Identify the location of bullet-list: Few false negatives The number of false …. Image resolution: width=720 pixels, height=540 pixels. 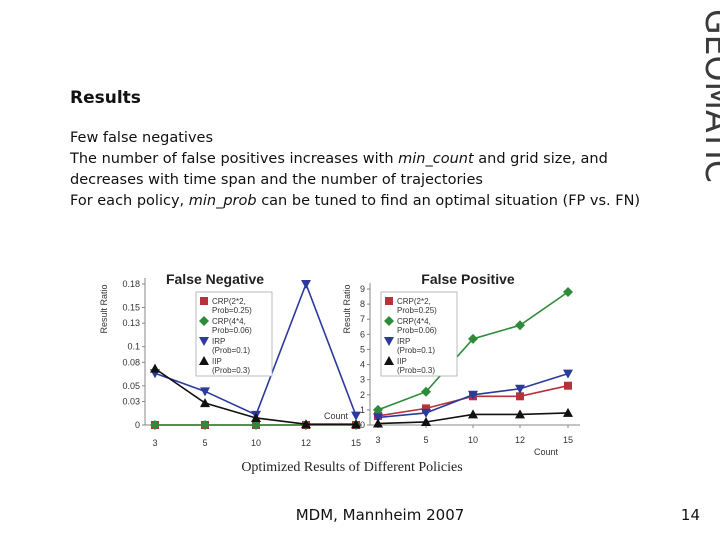
(360, 170).